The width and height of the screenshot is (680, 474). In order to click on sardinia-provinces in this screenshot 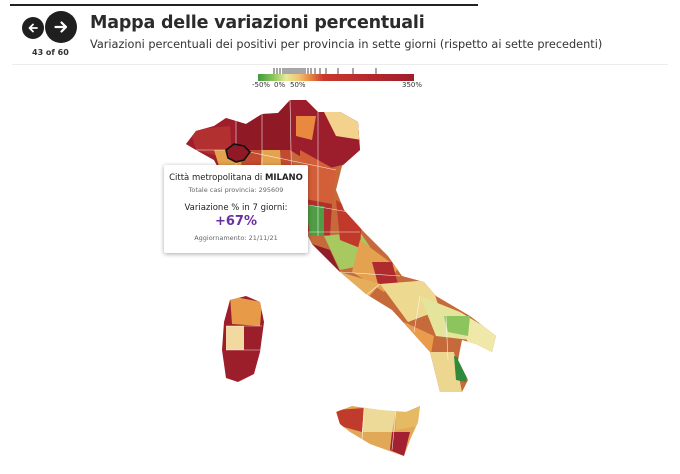, I will do `click(243, 339)`.